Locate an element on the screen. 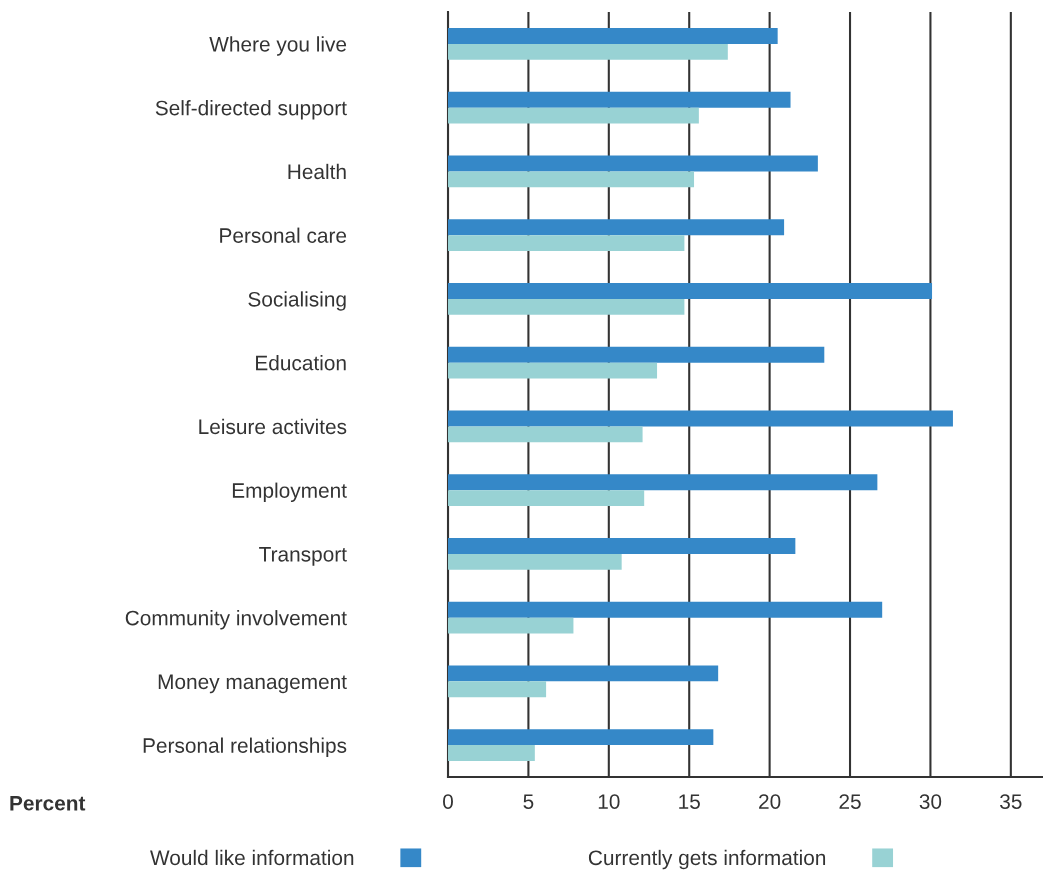 The width and height of the screenshot is (1043, 888). y-tick-label: Employment is located at coordinates (289, 492).